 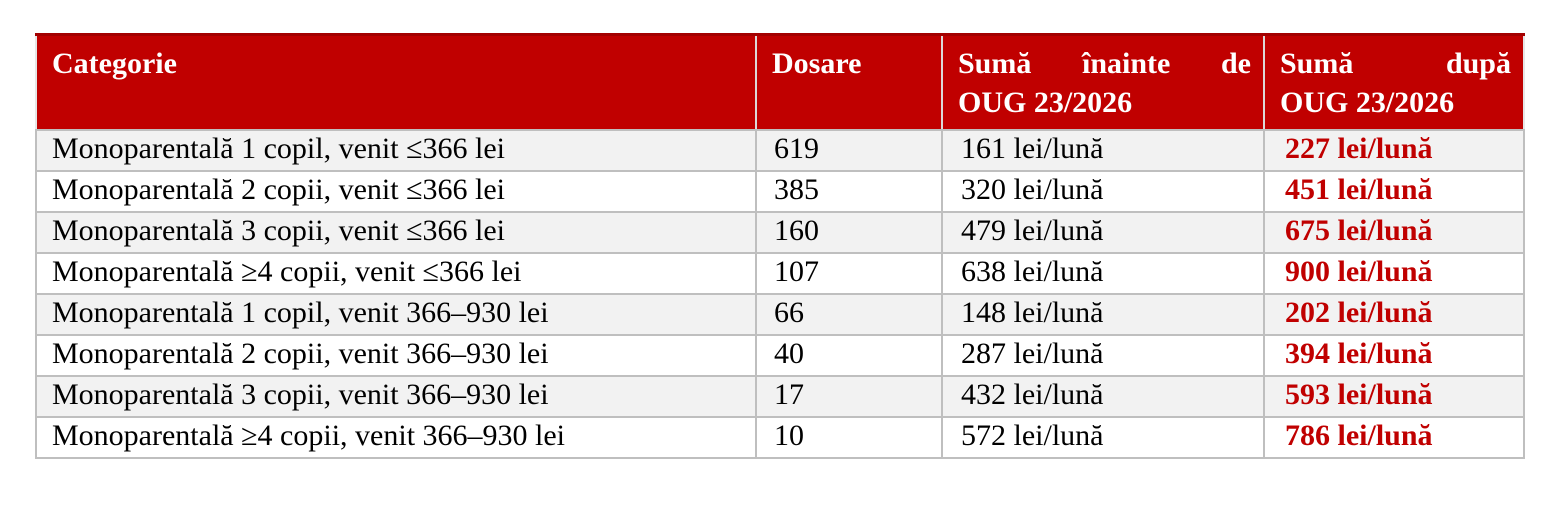 I want to click on cell-categorie: Monoparentală 1 copil, venit ≤366 lei, so click(x=396, y=150).